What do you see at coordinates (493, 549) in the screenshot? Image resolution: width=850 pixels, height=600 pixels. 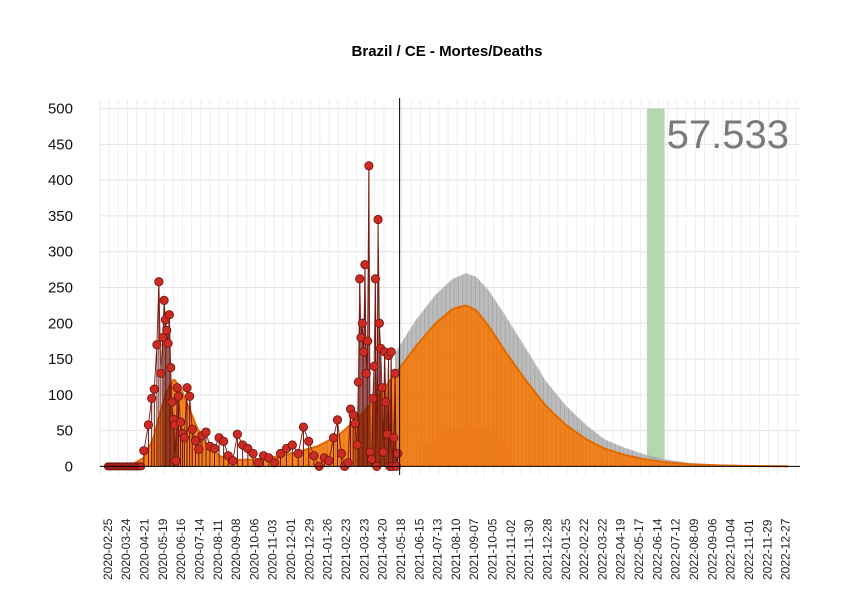 I see `x-tick-label: 2021-10-05` at bounding box center [493, 549].